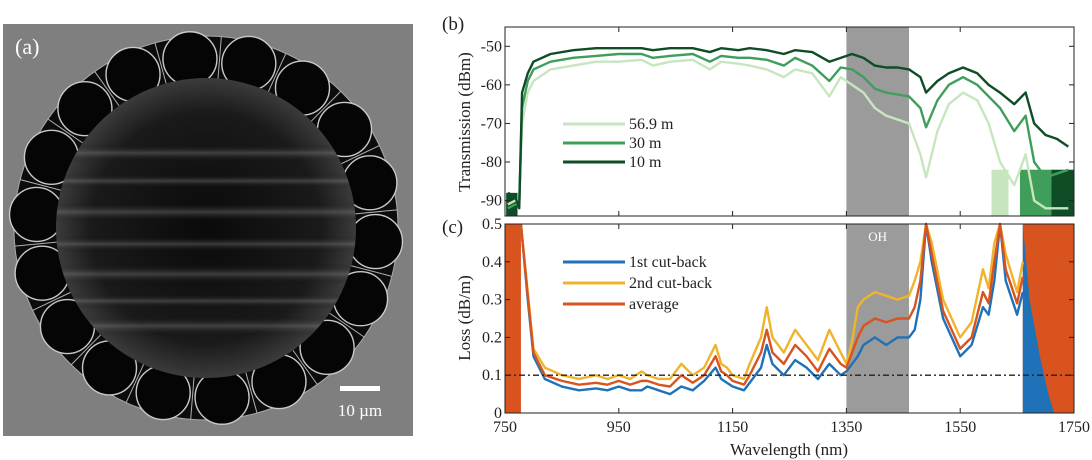 The image size is (1092, 460). I want to click on legend-entry: average, so click(654, 304).